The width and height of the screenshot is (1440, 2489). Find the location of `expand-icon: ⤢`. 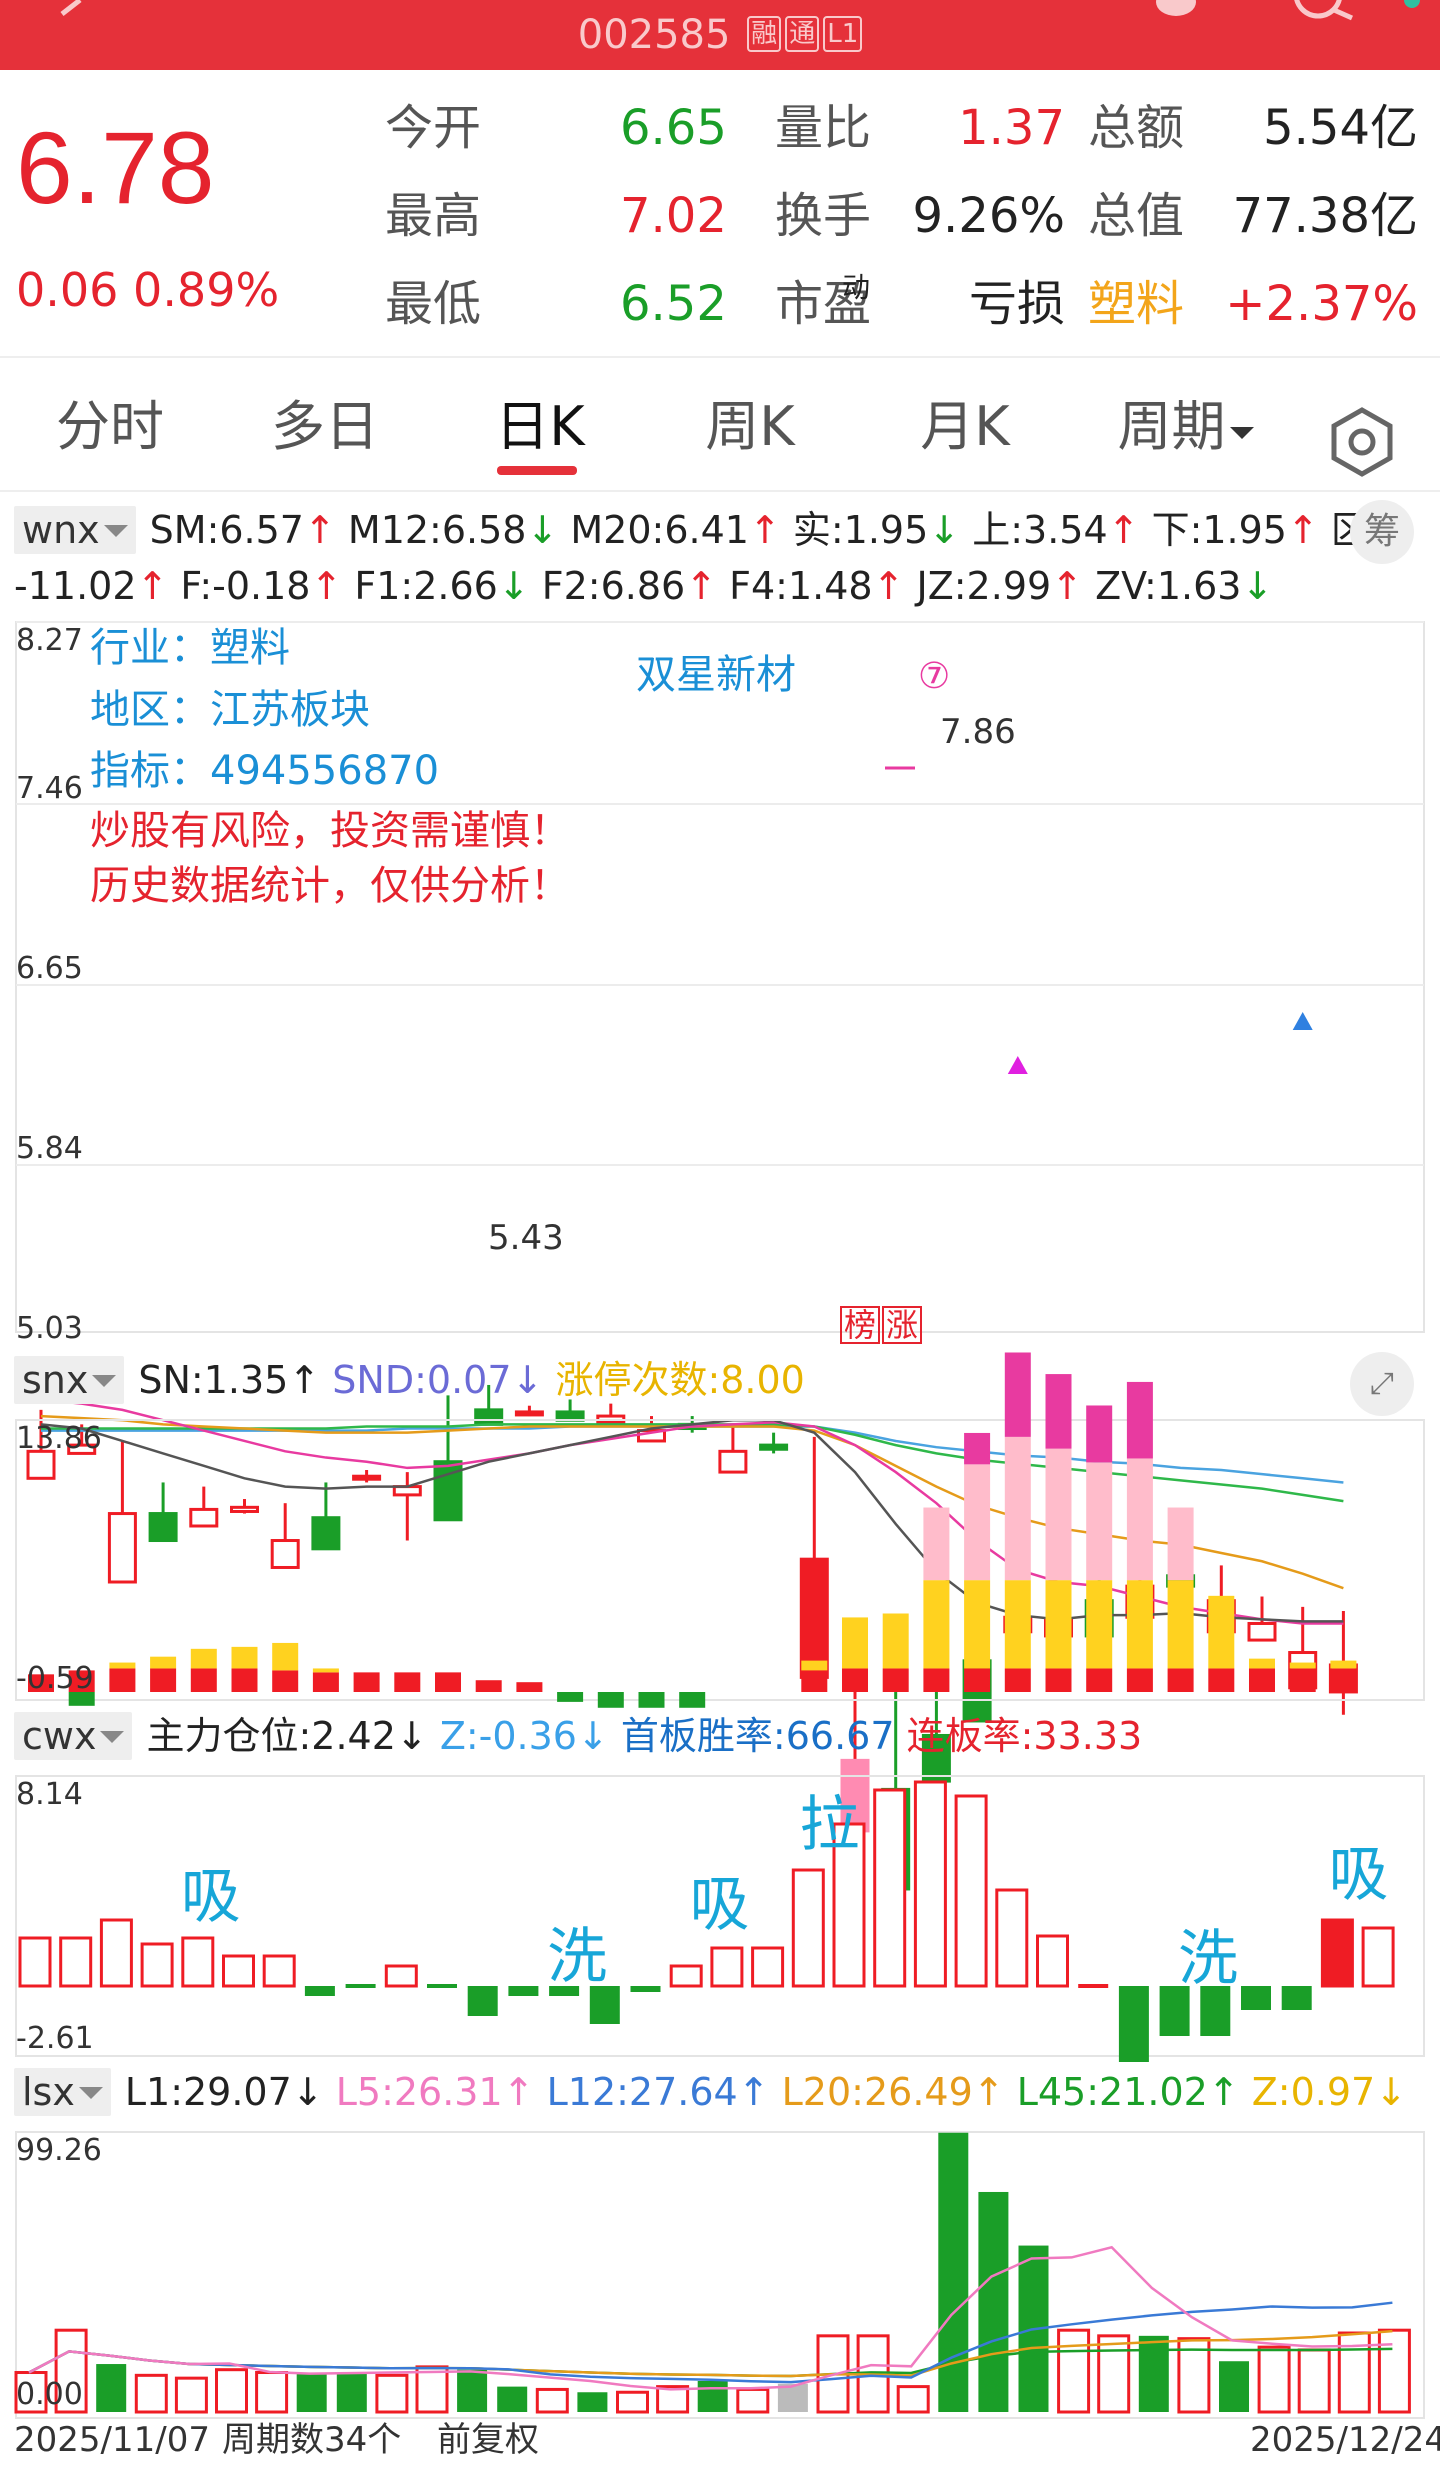

expand-icon: ⤢ is located at coordinates (1382, 1384).